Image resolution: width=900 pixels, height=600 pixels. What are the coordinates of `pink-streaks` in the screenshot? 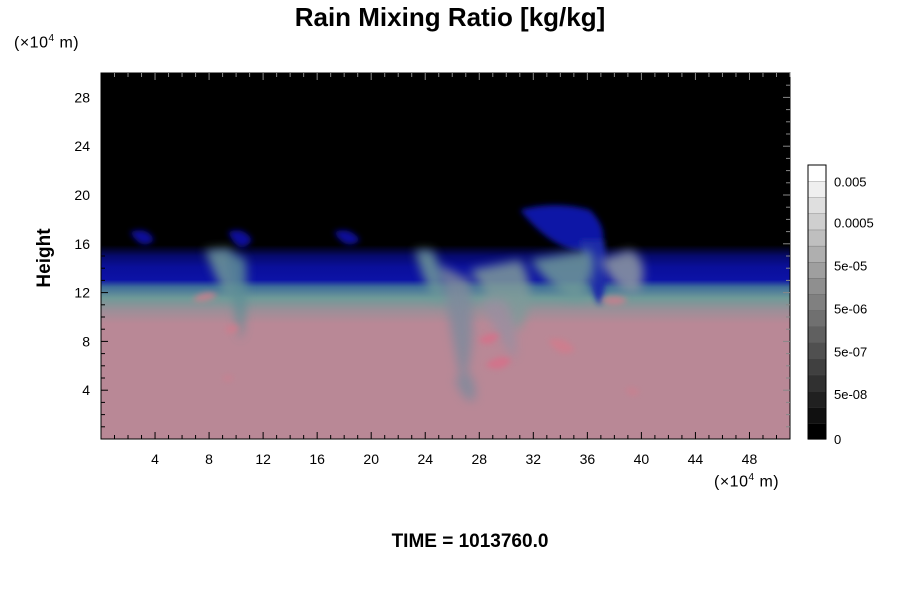 It's located at (416, 344).